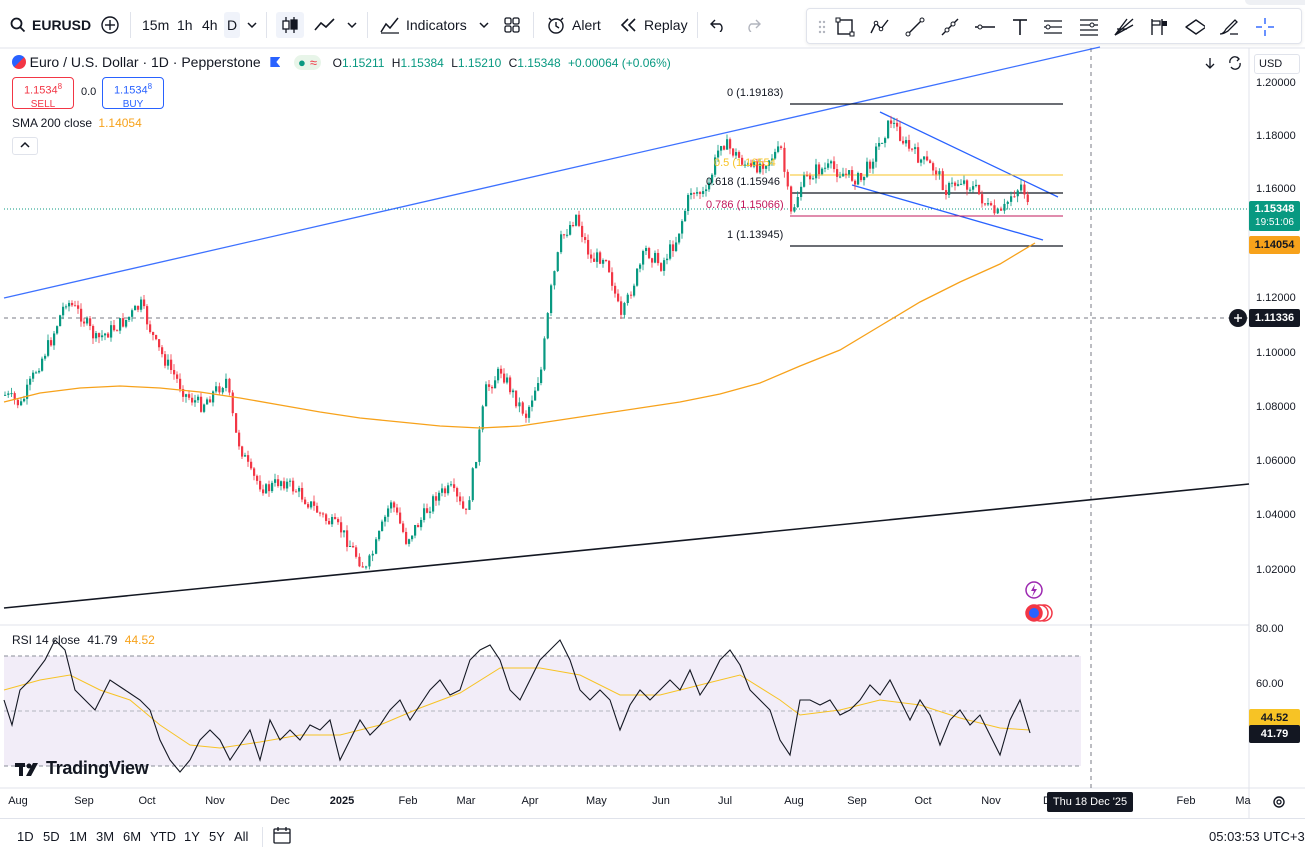  I want to click on collapse-legend-button, so click(25, 146).